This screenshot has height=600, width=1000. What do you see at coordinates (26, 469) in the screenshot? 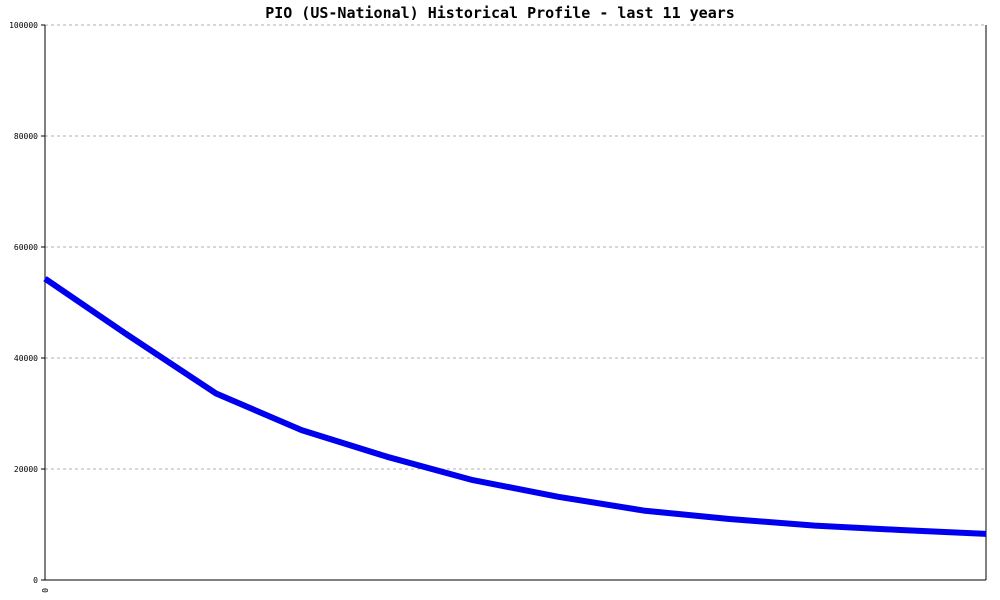
I see `y-tick-label: 20000` at bounding box center [26, 469].